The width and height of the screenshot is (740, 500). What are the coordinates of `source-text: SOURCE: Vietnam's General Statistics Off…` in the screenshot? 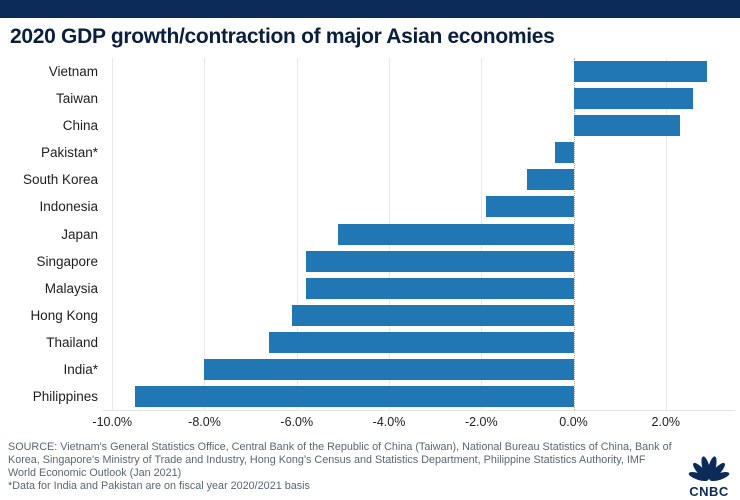 It's located at (340, 460).